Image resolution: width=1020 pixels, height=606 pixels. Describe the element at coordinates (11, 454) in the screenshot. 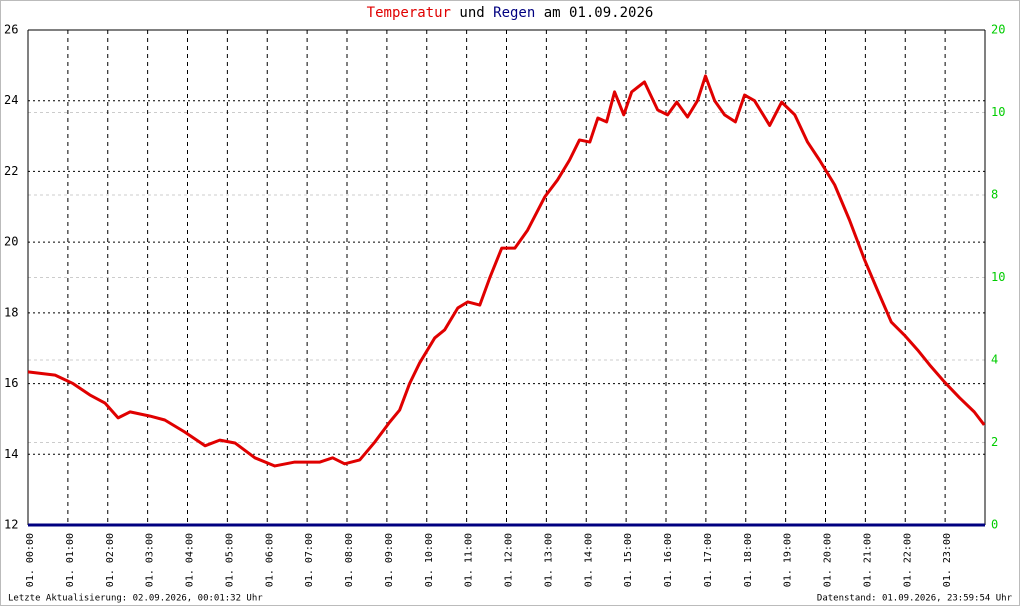

I see `y-tick-label: 14` at that location.